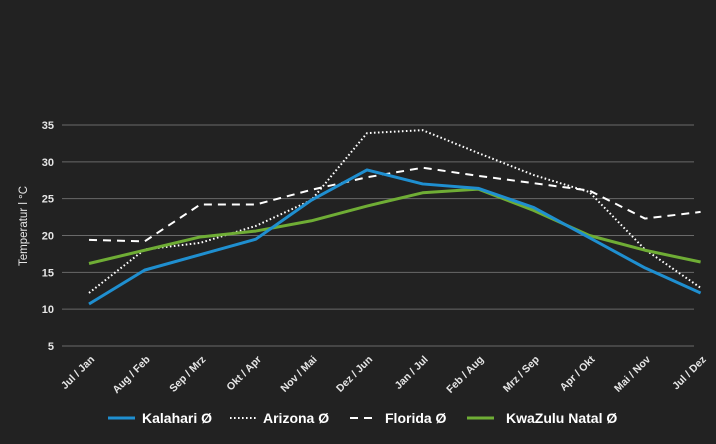  I want to click on legend-label-0: Kalahari Ø, so click(177, 418).